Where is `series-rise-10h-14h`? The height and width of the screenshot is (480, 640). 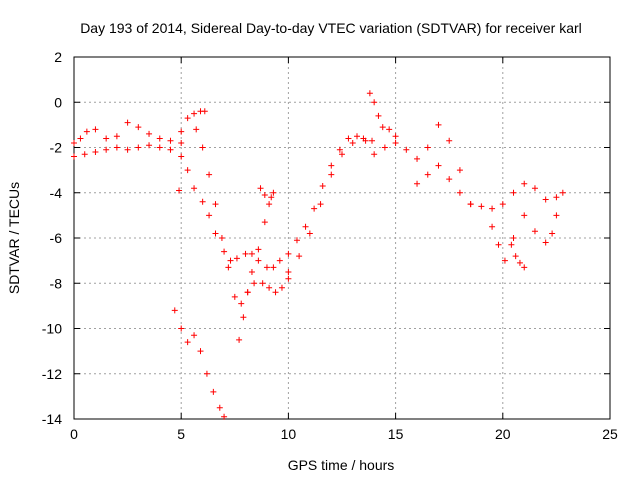
series-rise-10h-14h is located at coordinates (330, 205).